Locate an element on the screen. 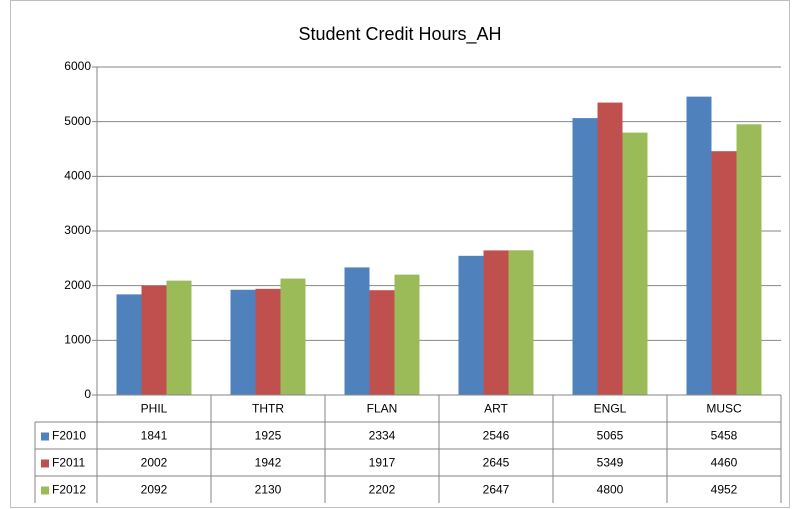 This screenshot has height=509, width=793. x-tick-label: FLAN is located at coordinates (382, 409).